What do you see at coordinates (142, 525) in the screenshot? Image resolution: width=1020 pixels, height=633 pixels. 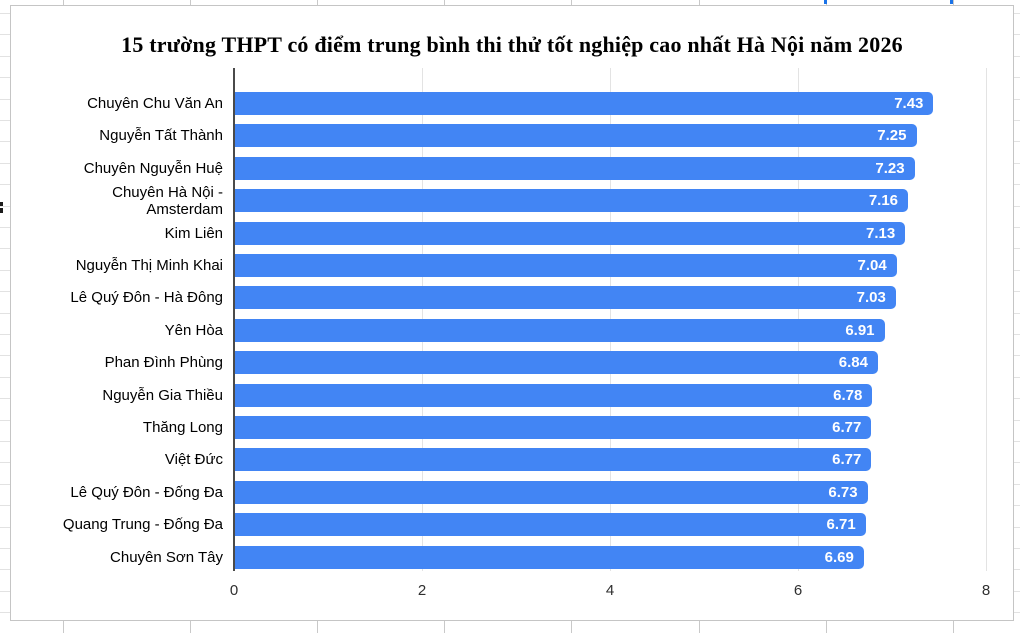 I see `category-label: Quang Trung - Đống Đa` at bounding box center [142, 525].